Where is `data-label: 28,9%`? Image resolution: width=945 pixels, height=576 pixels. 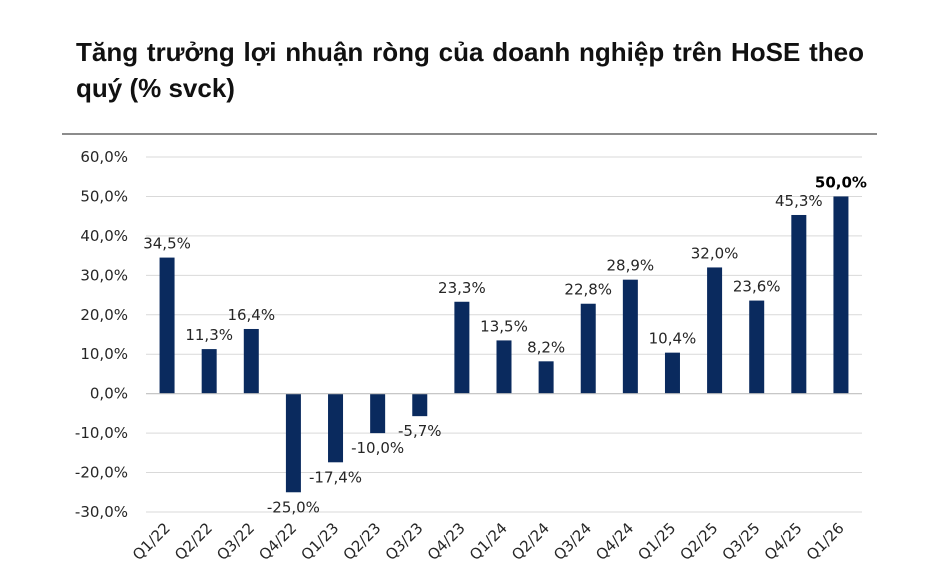
data-label: 28,9% is located at coordinates (631, 266).